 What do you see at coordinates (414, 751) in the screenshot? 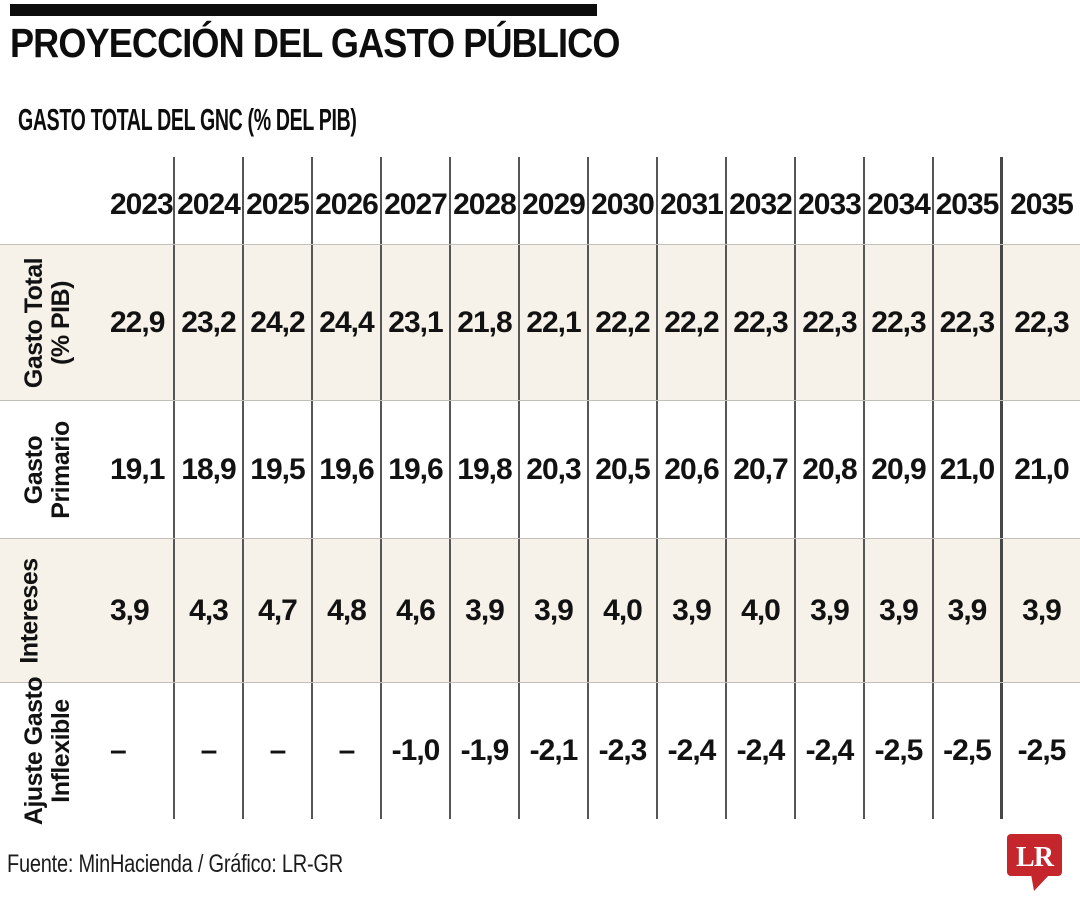
I see `value-cell: -1,0` at bounding box center [414, 751].